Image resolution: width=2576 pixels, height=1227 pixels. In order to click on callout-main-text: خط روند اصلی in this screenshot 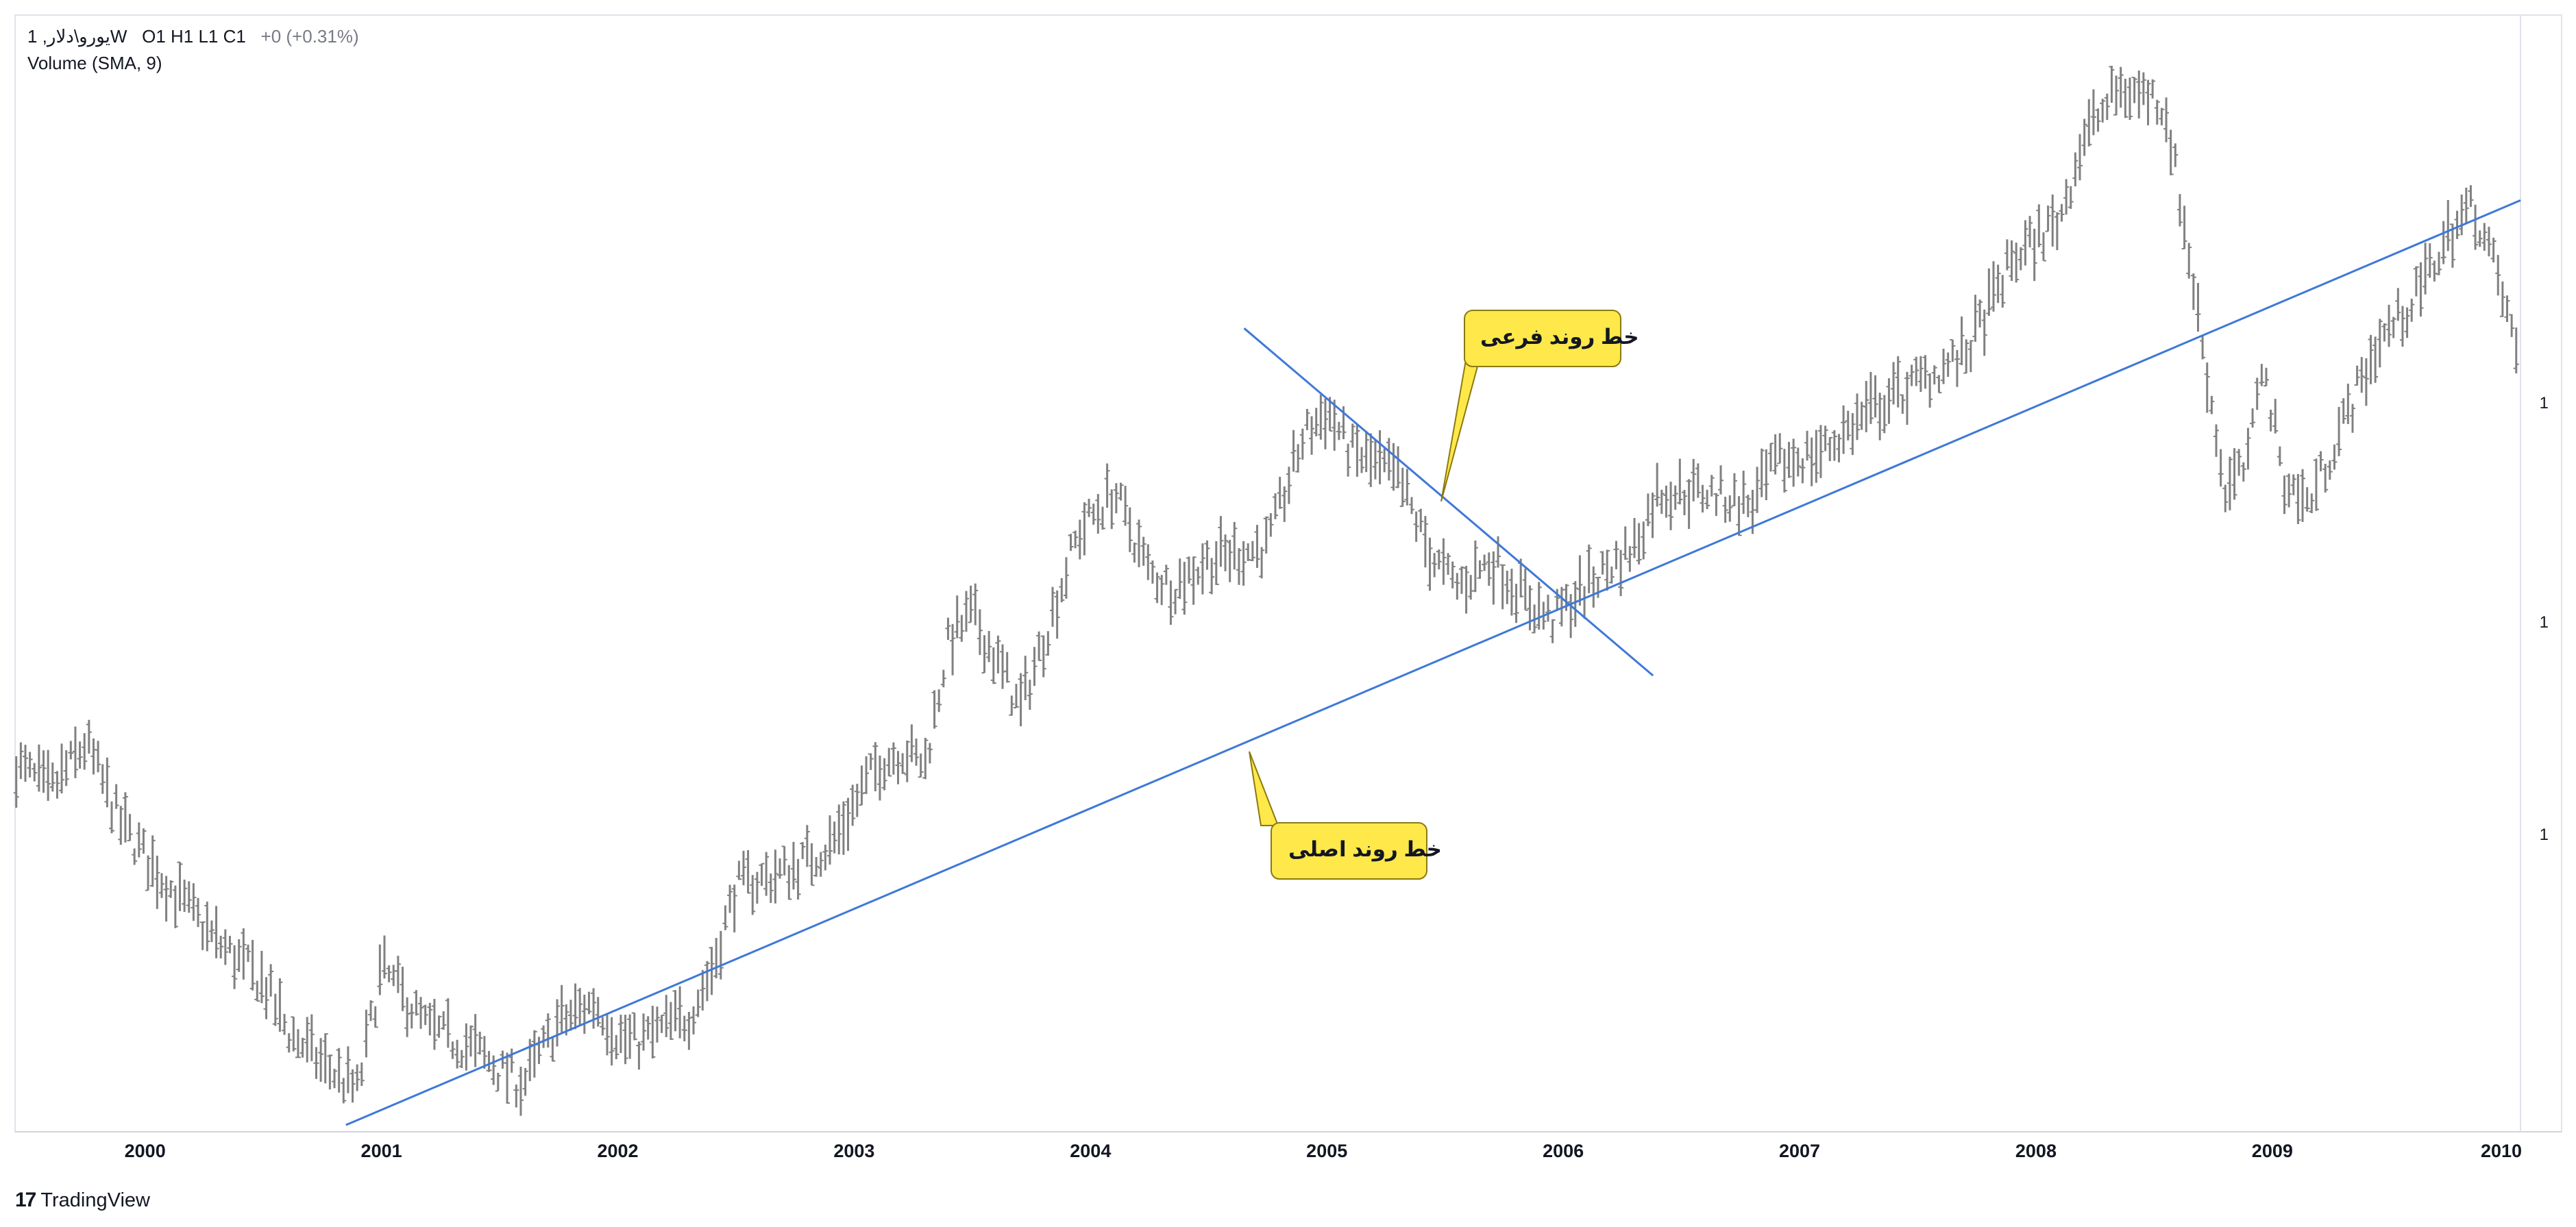, I will do `click(1366, 849)`.